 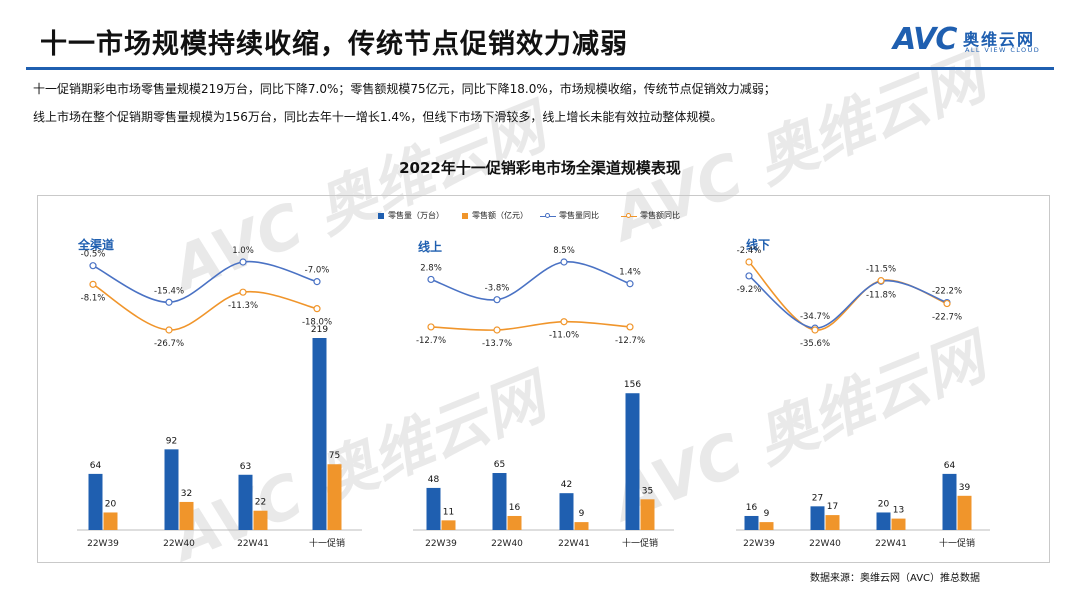 What do you see at coordinates (499, 465) in the screenshot?
I see `bar-label-volume: 65` at bounding box center [499, 465].